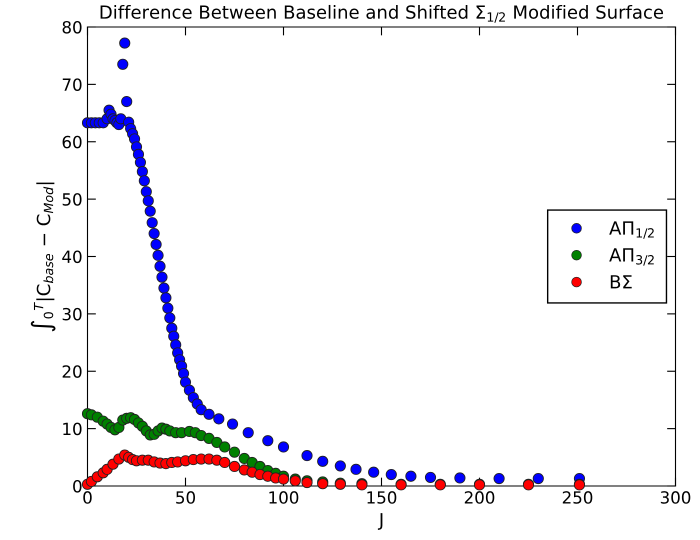 The width and height of the screenshot is (700, 540). Describe the element at coordinates (72, 142) in the screenshot. I see `y-tick-label: 60` at that location.